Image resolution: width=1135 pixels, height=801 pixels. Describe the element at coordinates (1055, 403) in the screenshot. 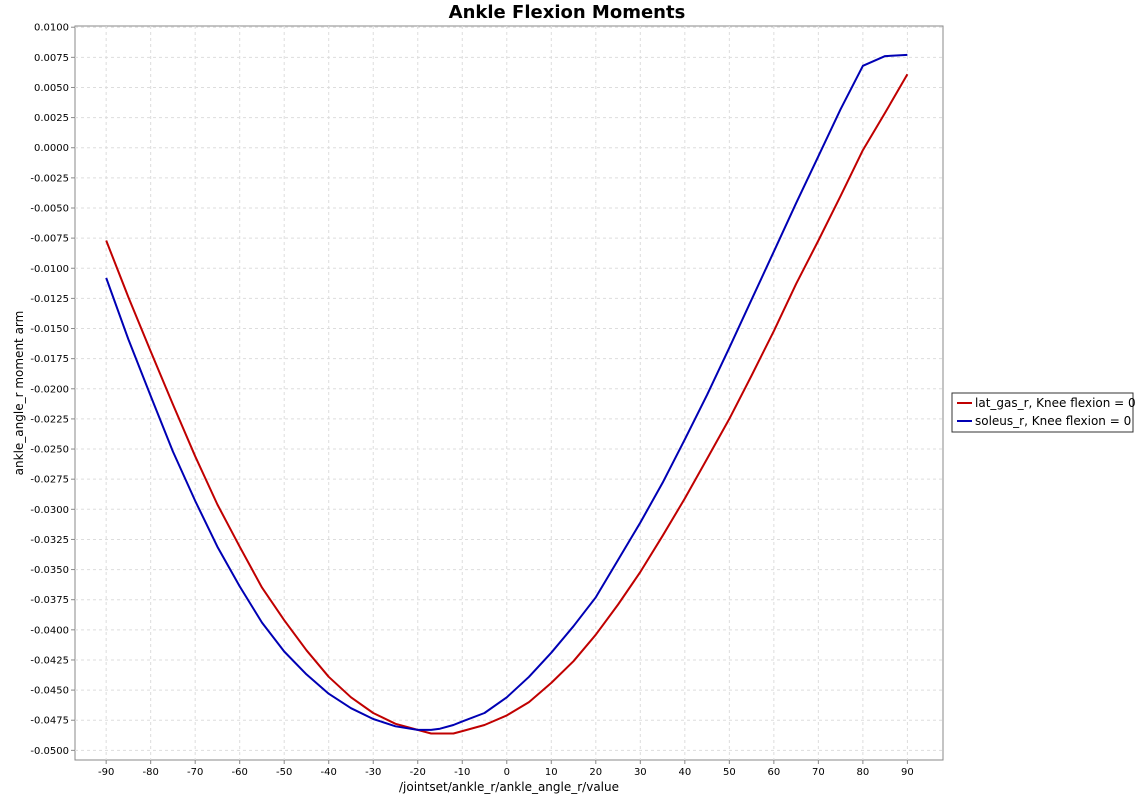

I see `legend-label-lat-gas-r: lat_gas_r, Knee flexion = 0` at that location.